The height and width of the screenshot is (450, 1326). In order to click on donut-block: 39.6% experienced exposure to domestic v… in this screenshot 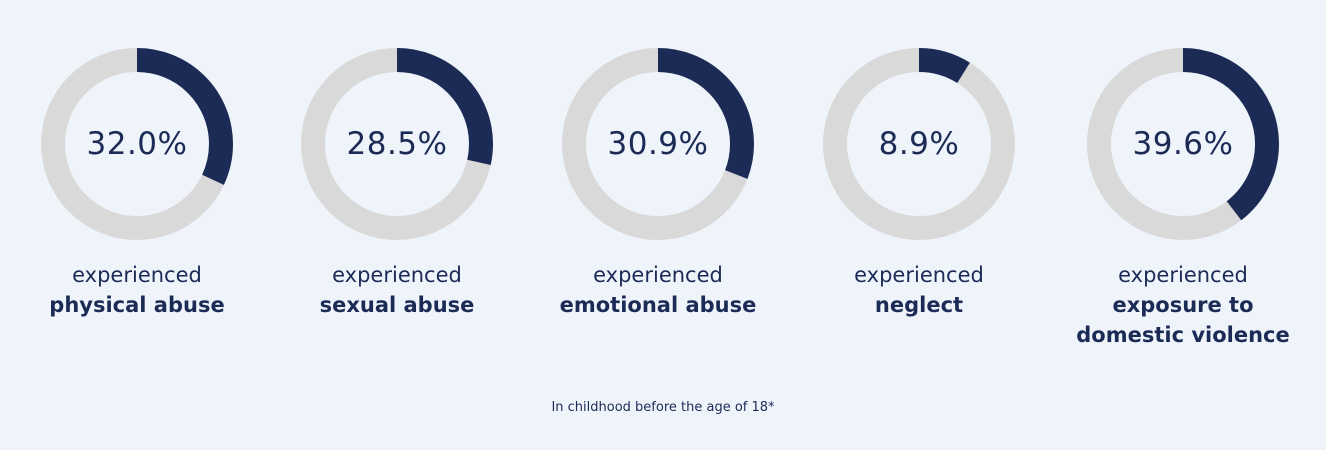, I will do `click(1183, 199)`.